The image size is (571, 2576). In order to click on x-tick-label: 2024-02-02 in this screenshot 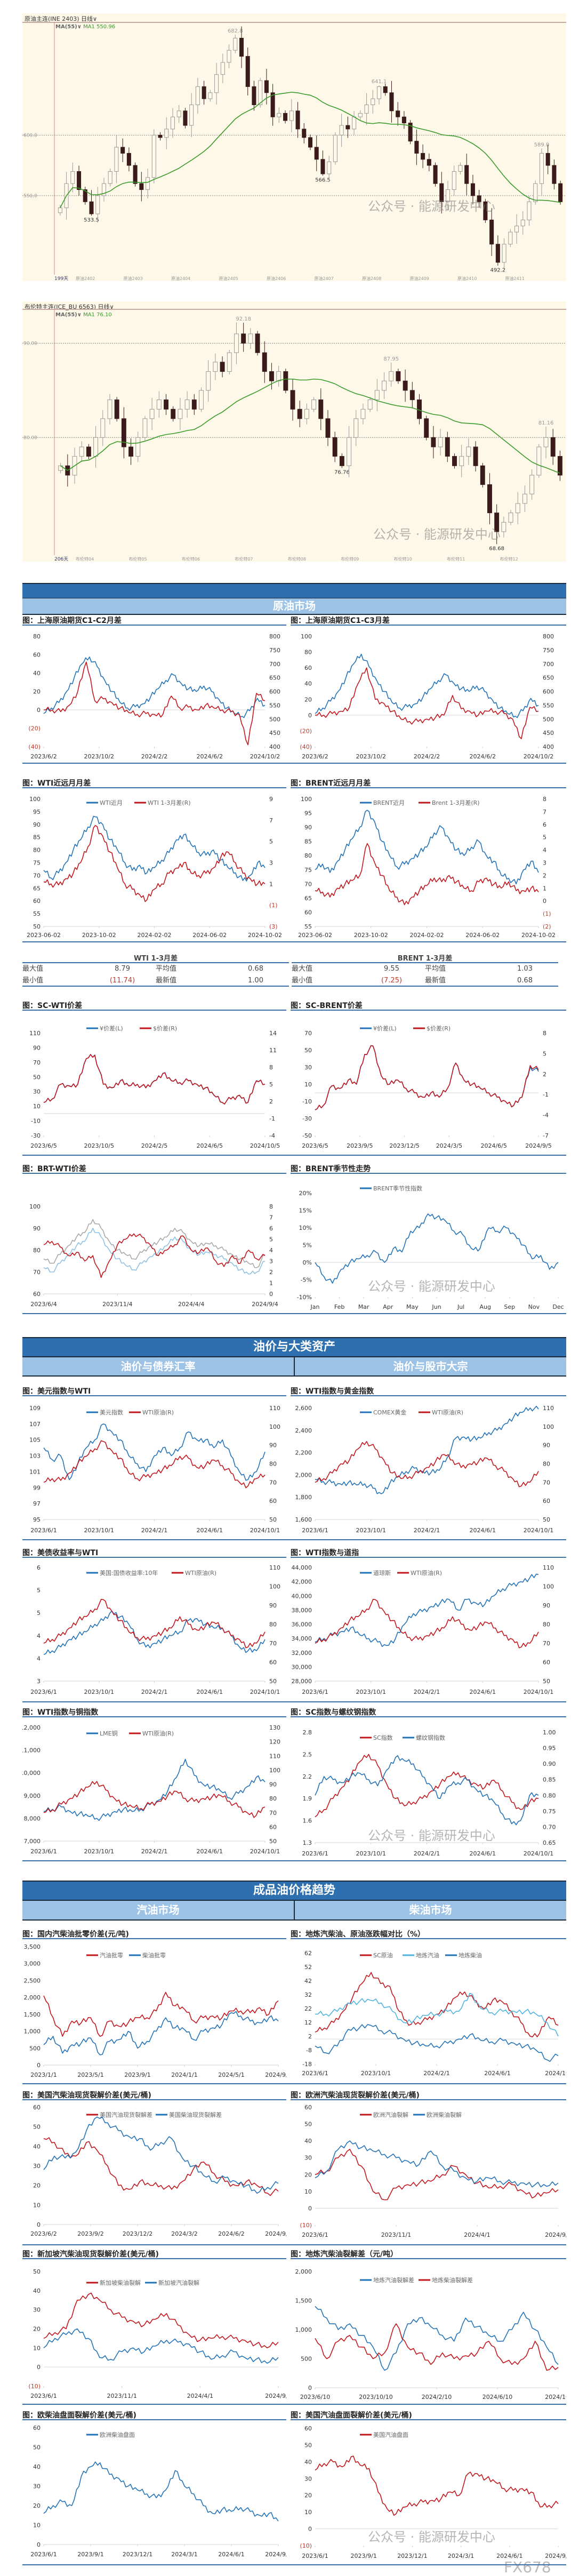, I will do `click(427, 935)`.